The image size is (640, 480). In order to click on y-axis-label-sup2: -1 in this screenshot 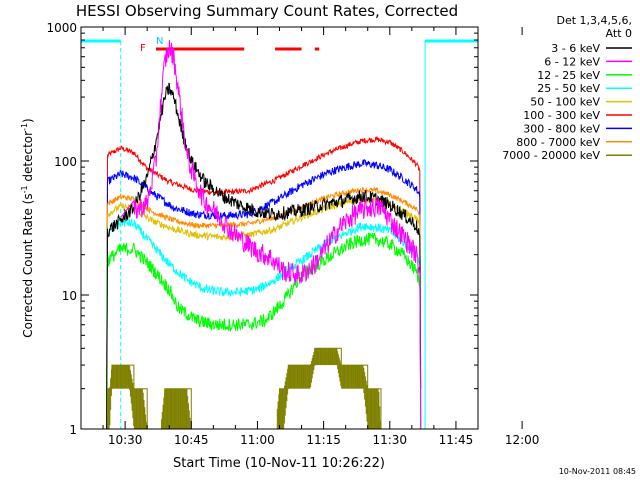, I will do `click(24, 127)`.